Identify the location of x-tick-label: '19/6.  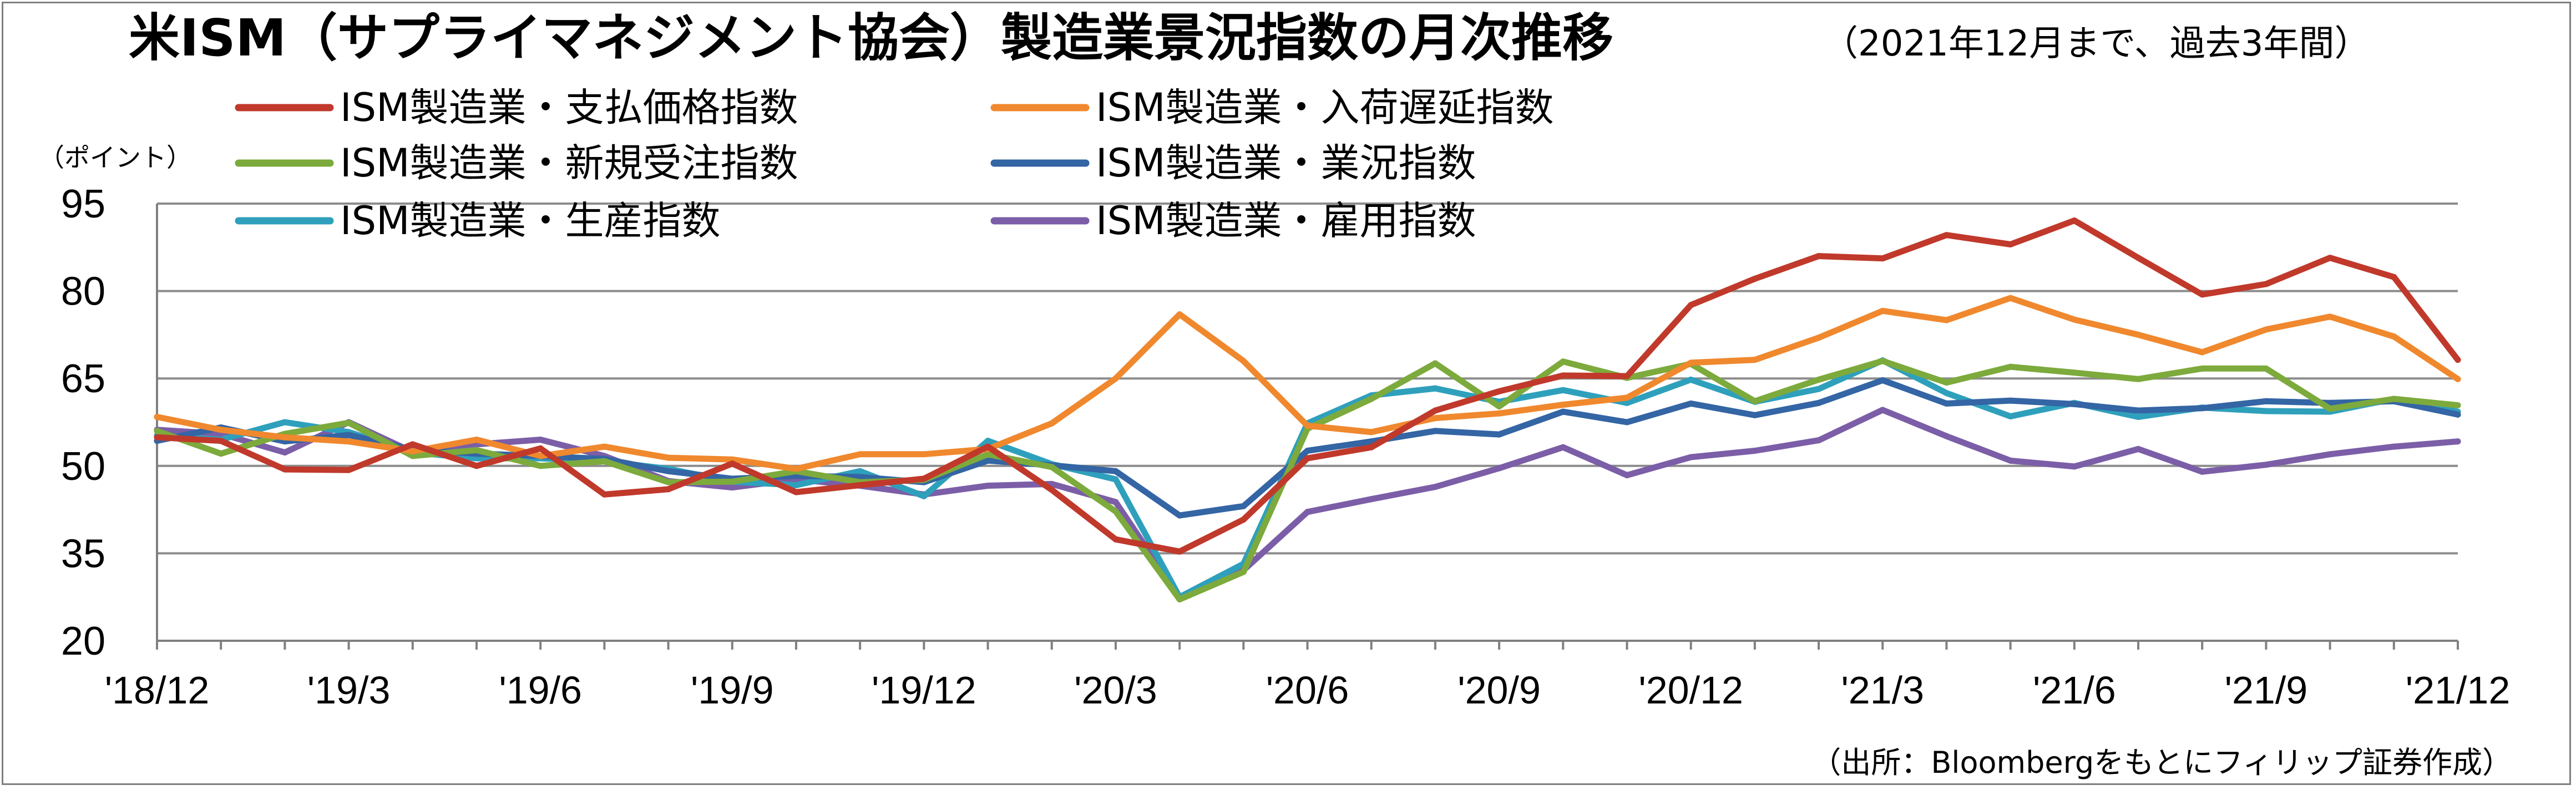
(540, 690).